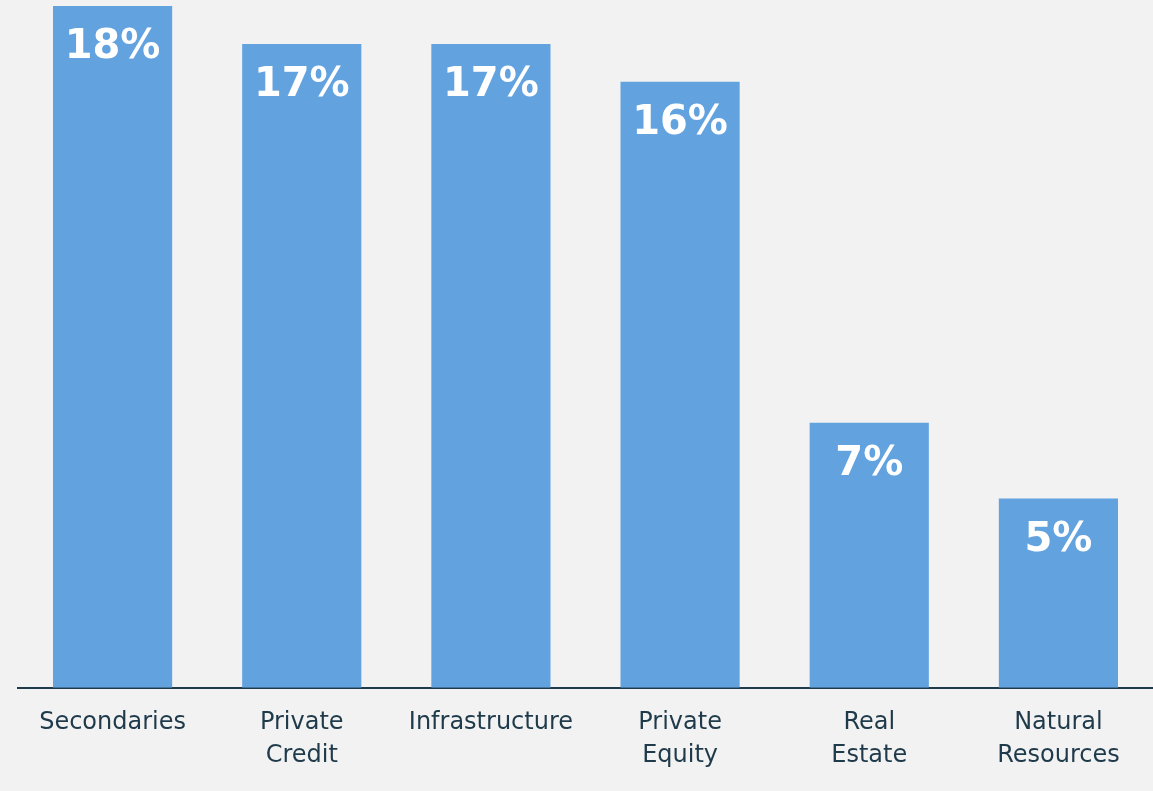 This screenshot has height=791, width=1153. I want to click on x-tick-label: Real Estate, so click(869, 737).